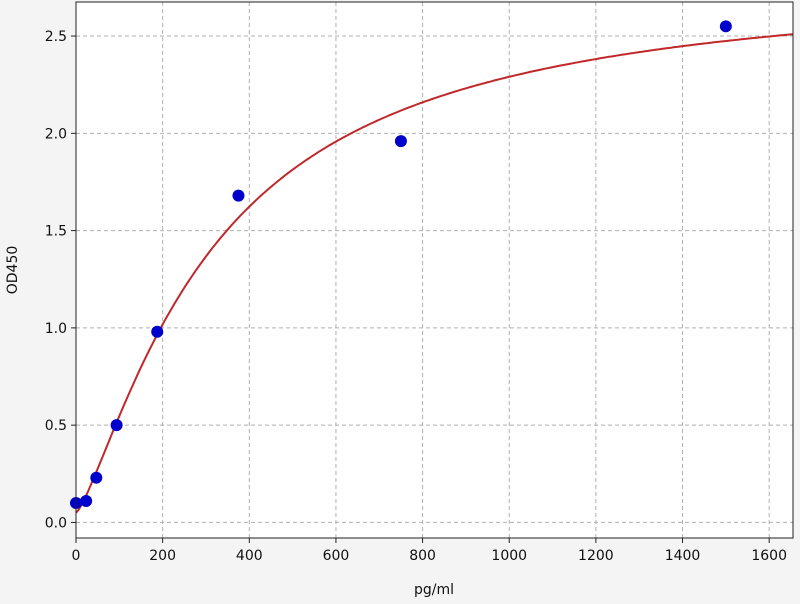 This screenshot has width=800, height=604. Describe the element at coordinates (56, 523) in the screenshot. I see `y-tick-label: 0.0` at that location.